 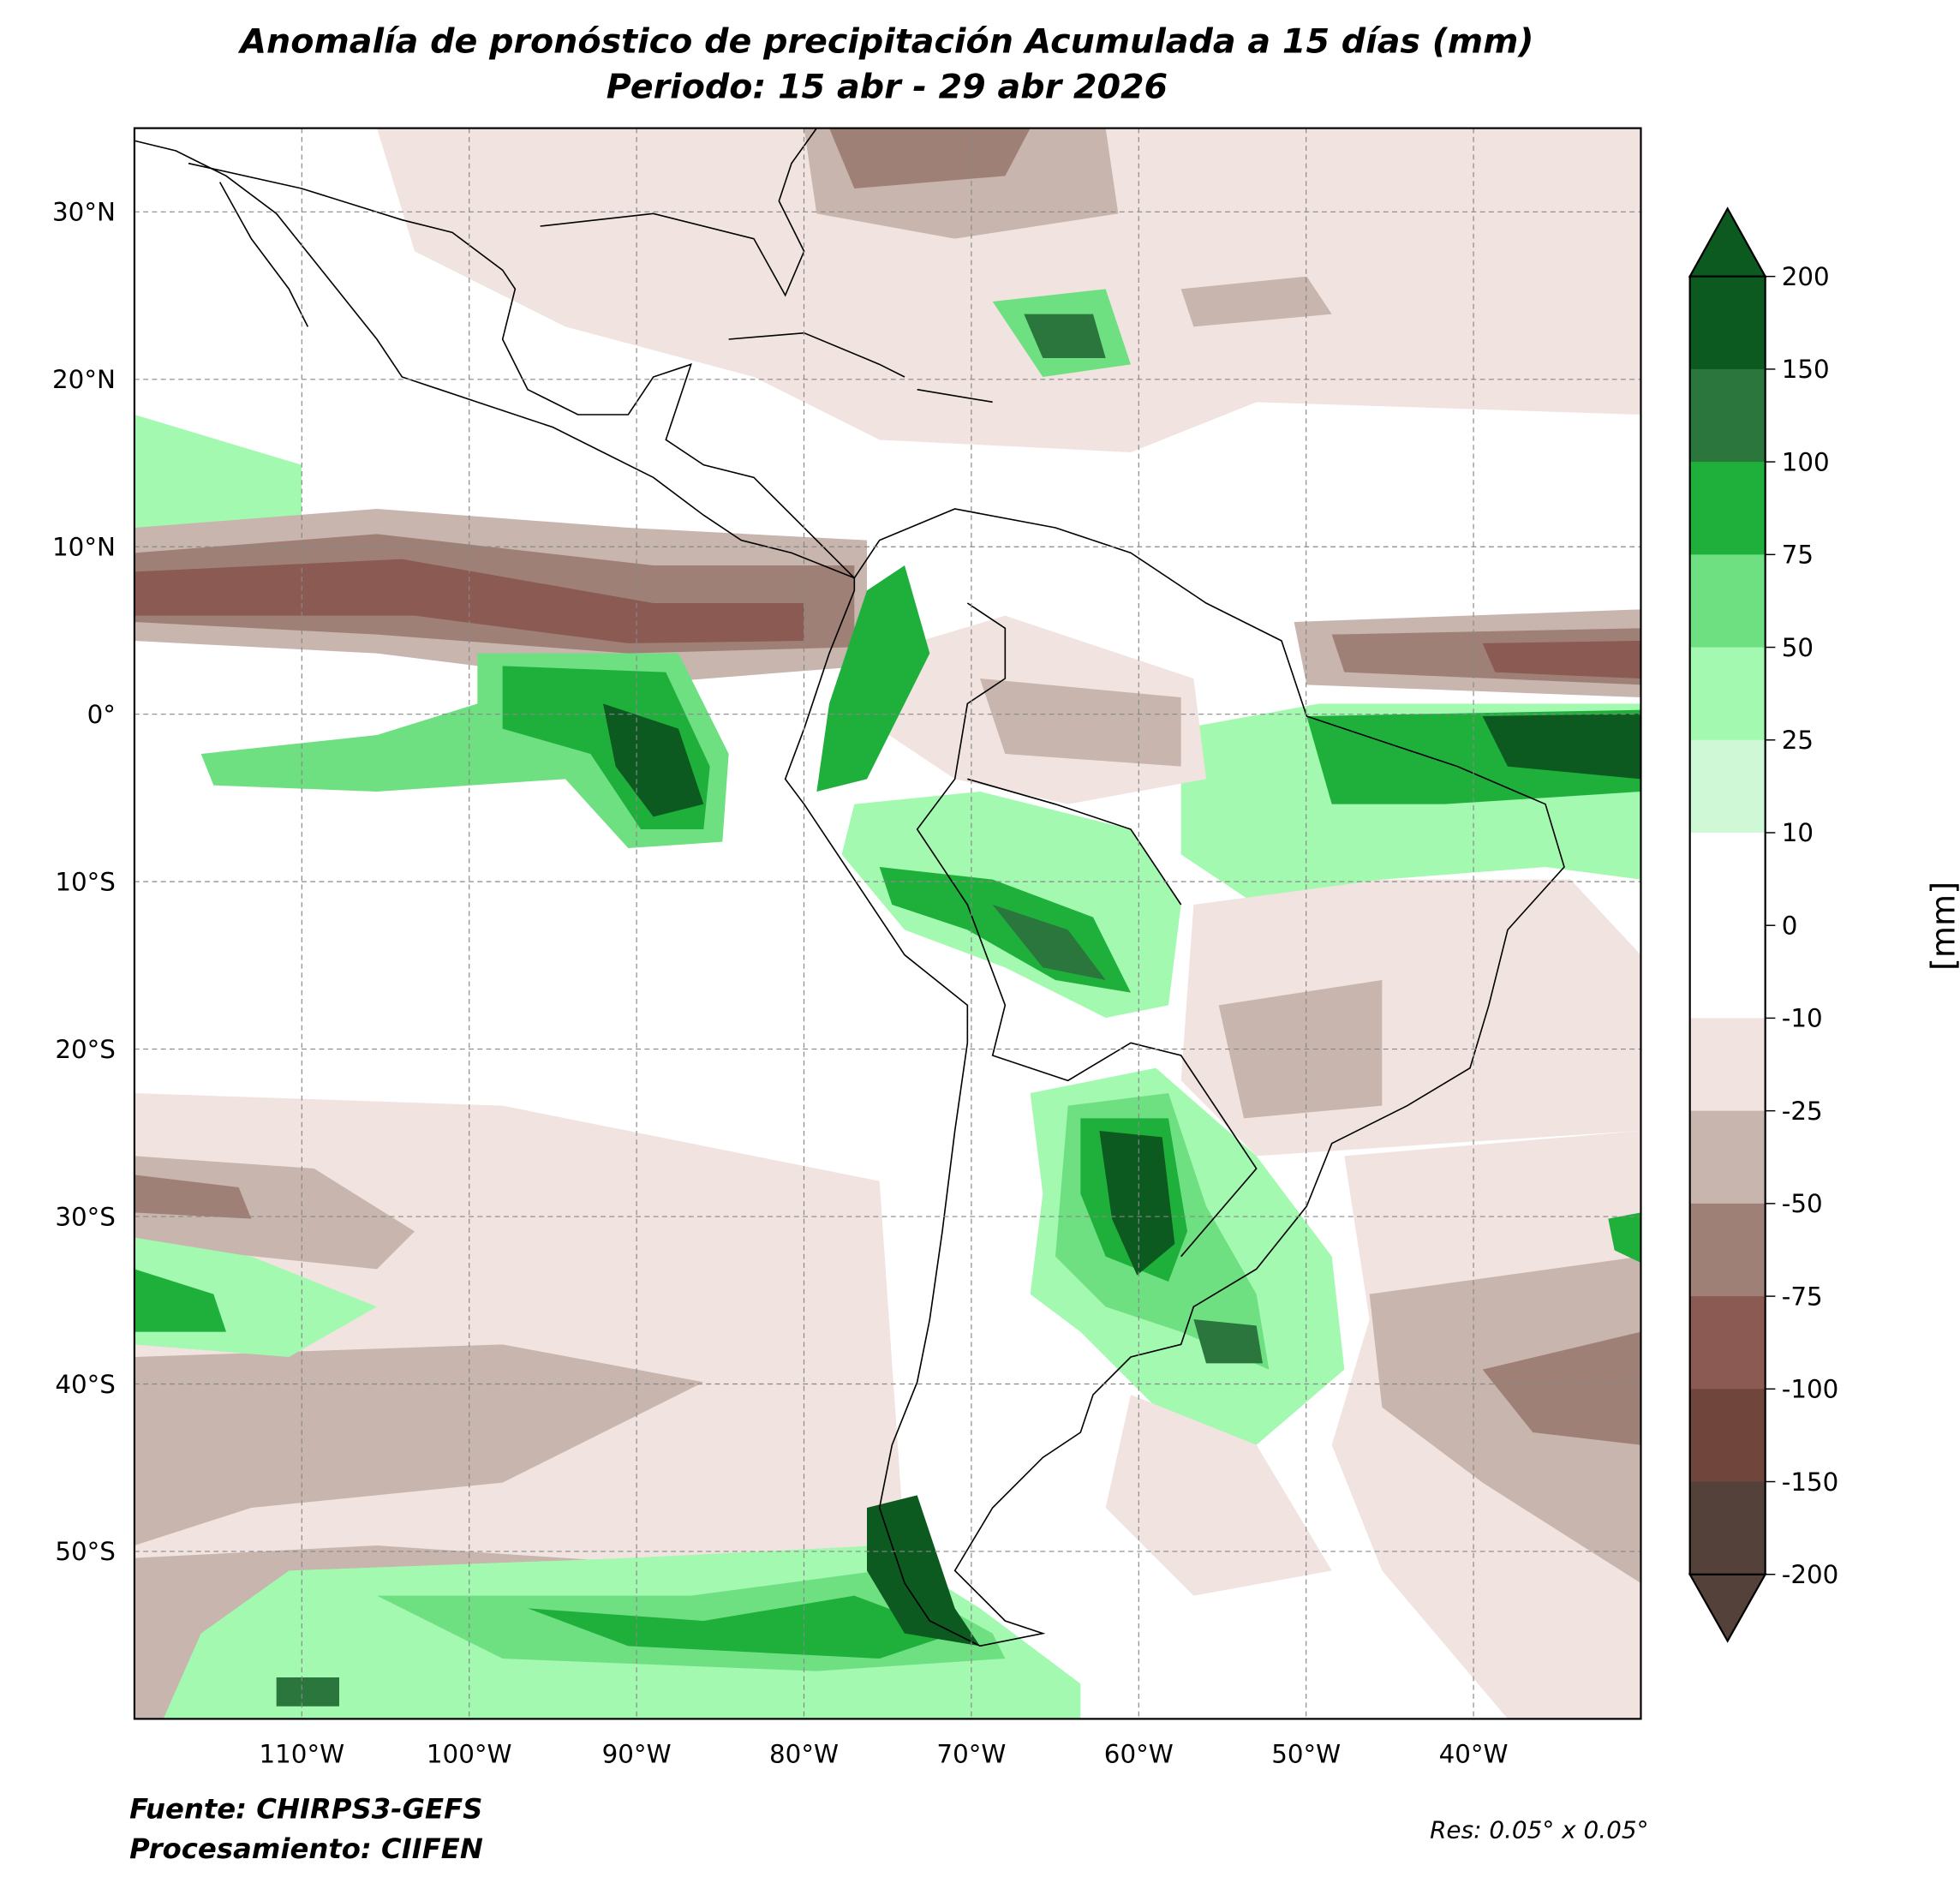 I want to click on lon-tick-label: 40°W, so click(x=1474, y=1754).